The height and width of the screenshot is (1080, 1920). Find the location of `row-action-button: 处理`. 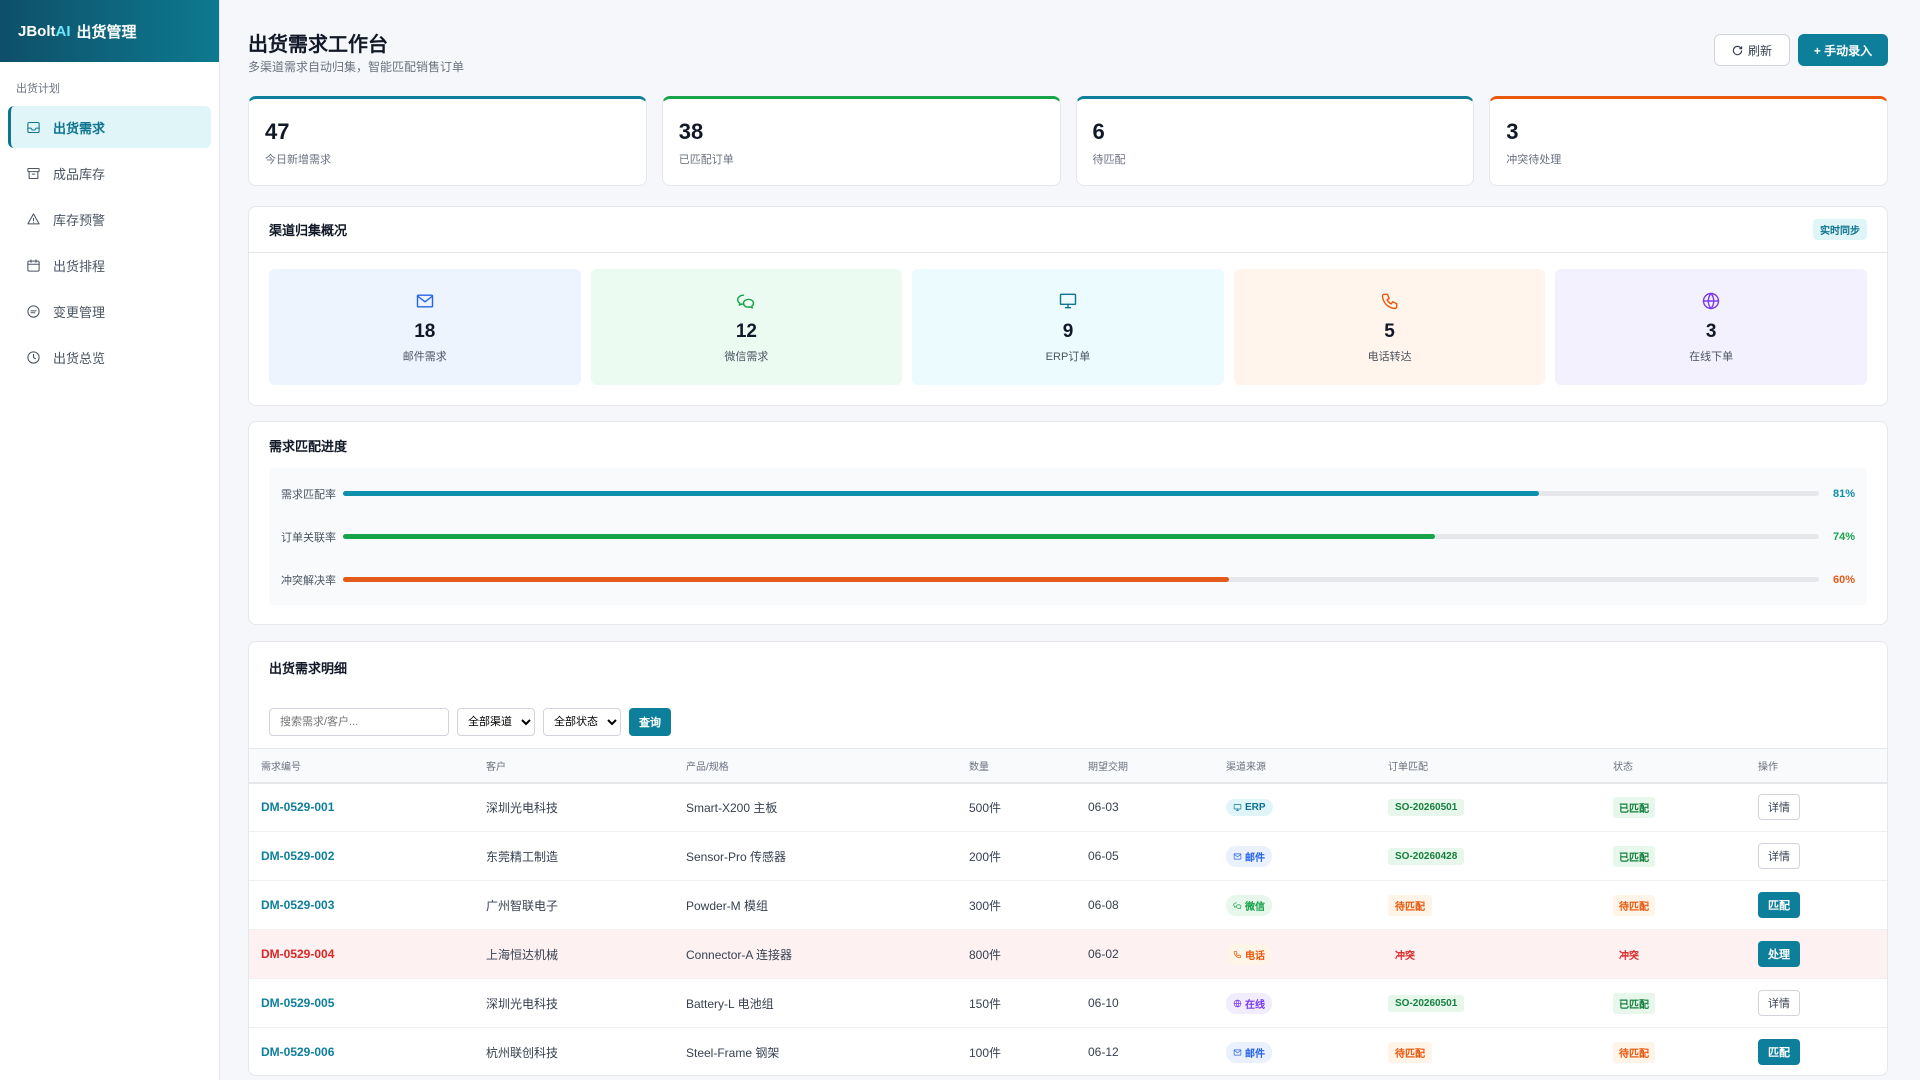

row-action-button: 处理 is located at coordinates (1779, 954).